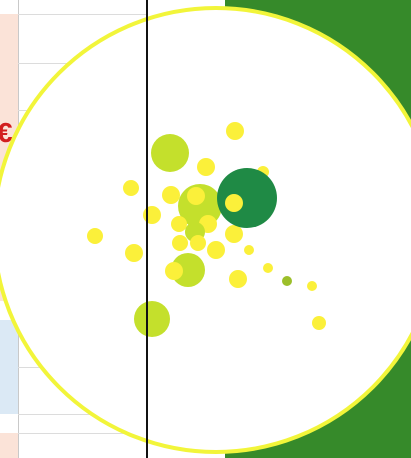 The image size is (411, 458). I want to click on column-divider, so click(147, 229).